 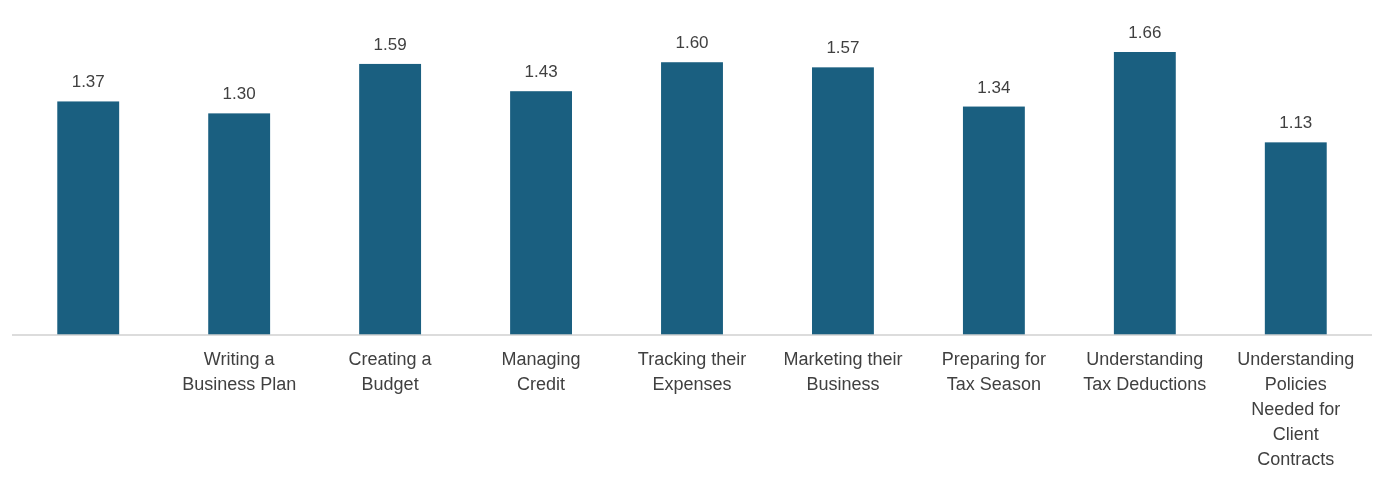 What do you see at coordinates (993, 371) in the screenshot?
I see `x-tick-label: Preparing for Tax Season` at bounding box center [993, 371].